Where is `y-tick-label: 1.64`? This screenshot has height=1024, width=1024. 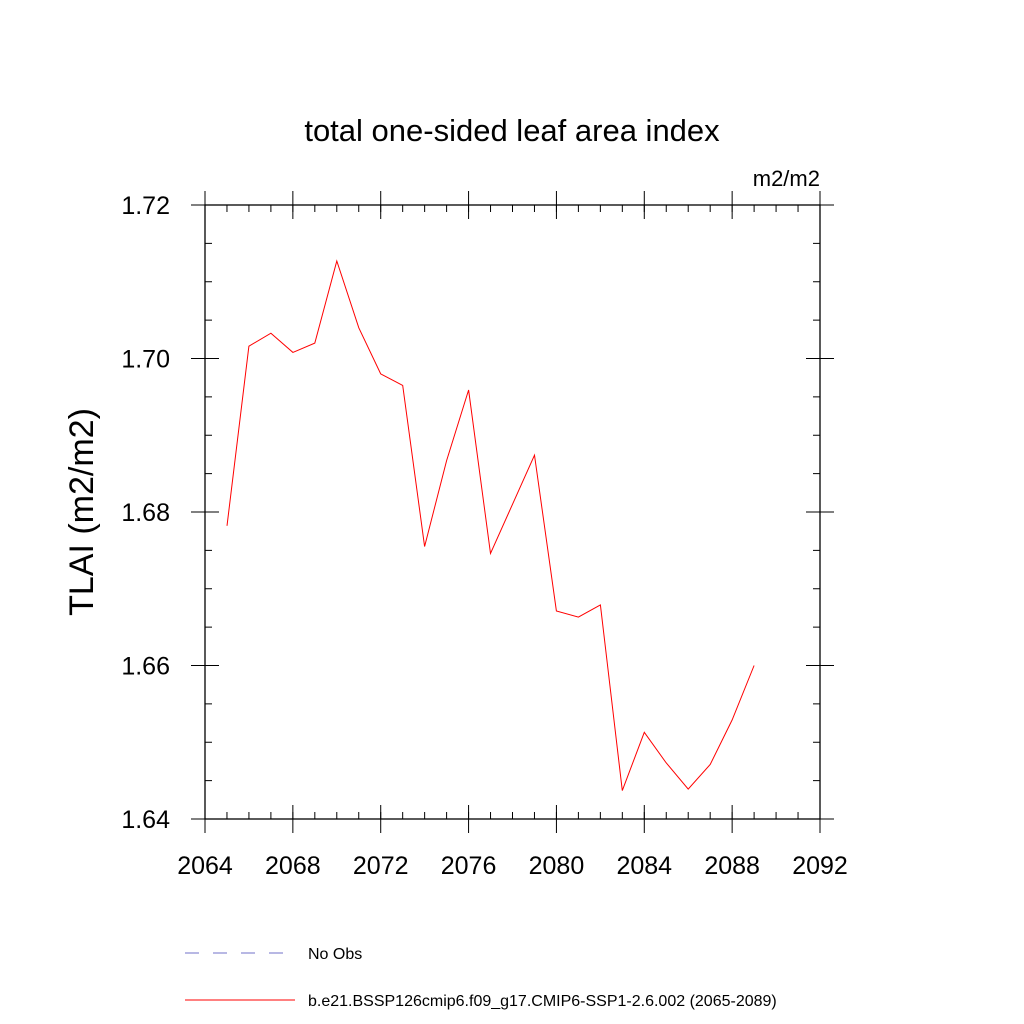 y-tick-label: 1.64 is located at coordinates (145, 820).